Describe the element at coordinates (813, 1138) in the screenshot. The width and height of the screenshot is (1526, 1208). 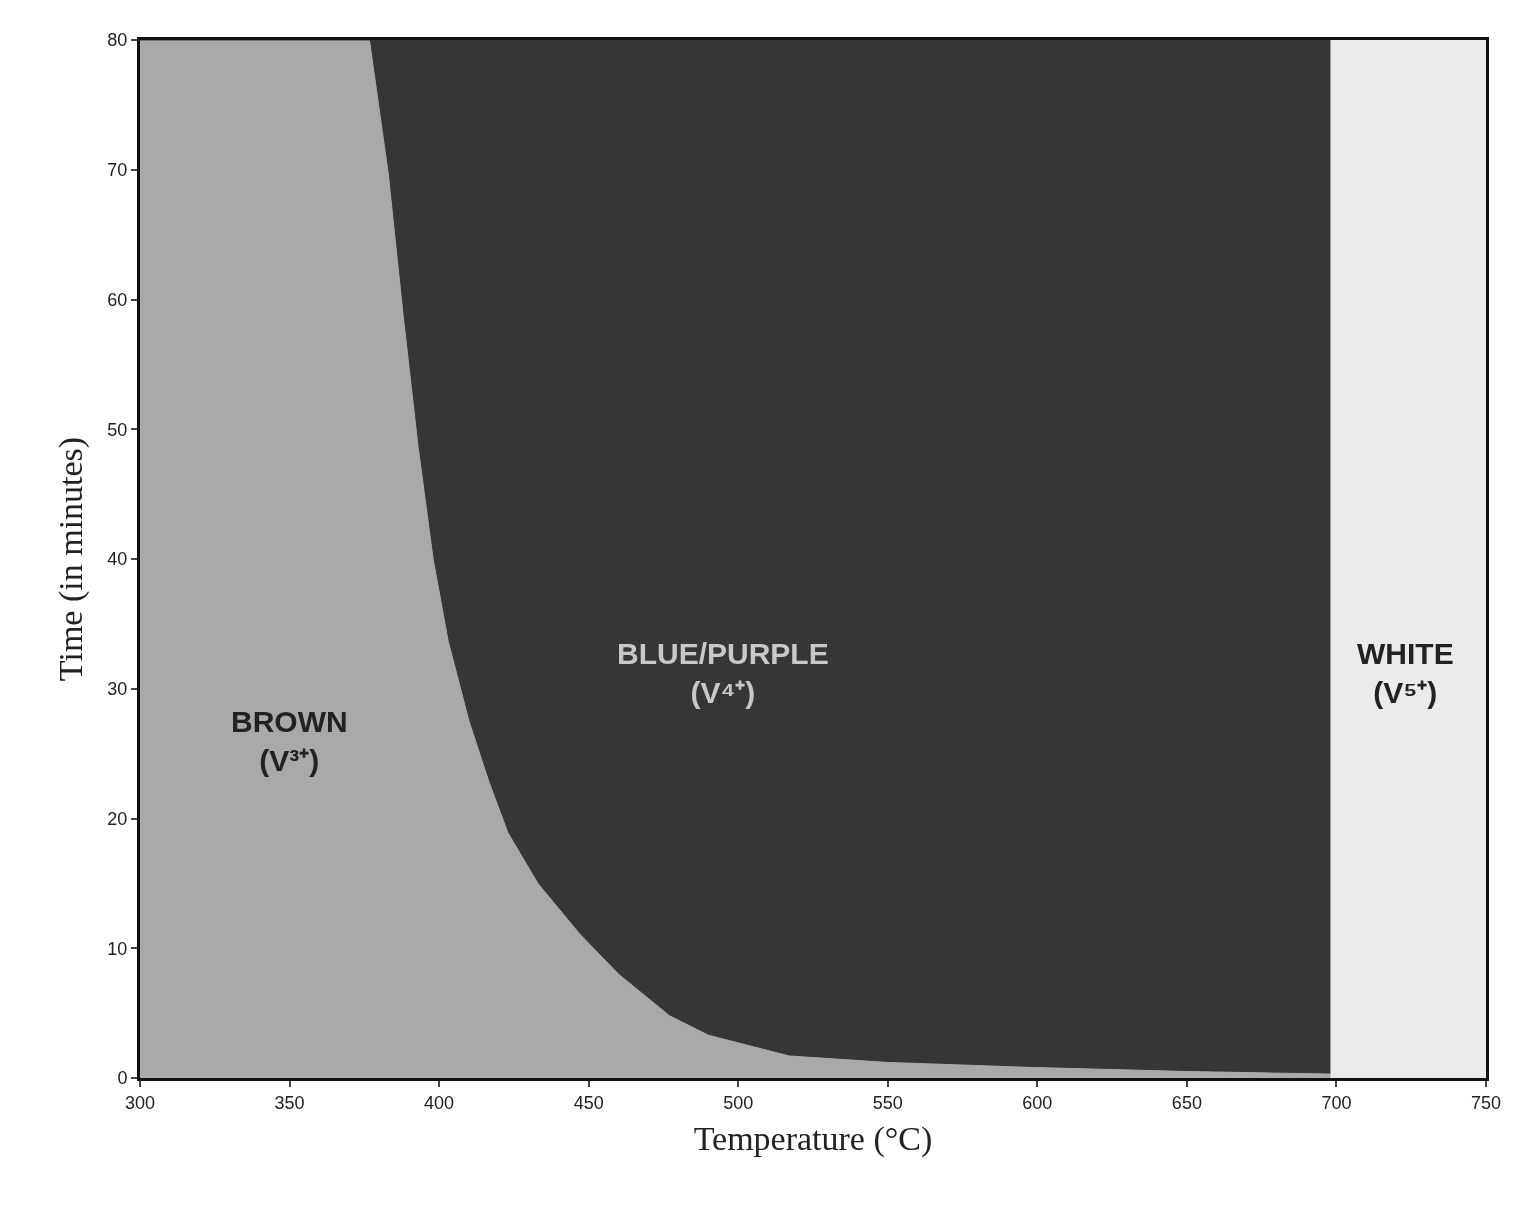
I see `x-axis-title: Temperature (°C)` at that location.